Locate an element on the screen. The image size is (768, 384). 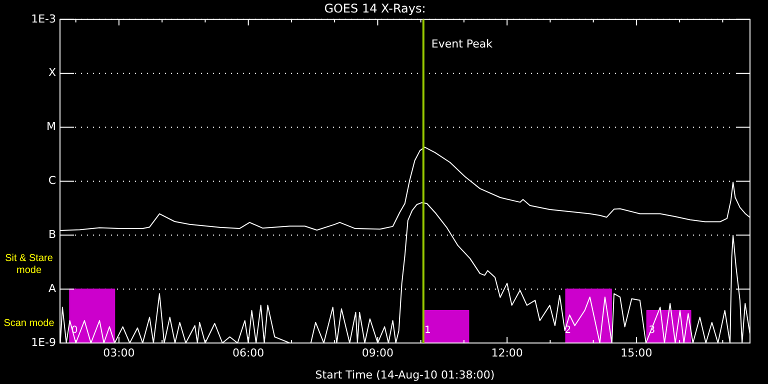
ref-line-label: Event Peak is located at coordinates (462, 43).